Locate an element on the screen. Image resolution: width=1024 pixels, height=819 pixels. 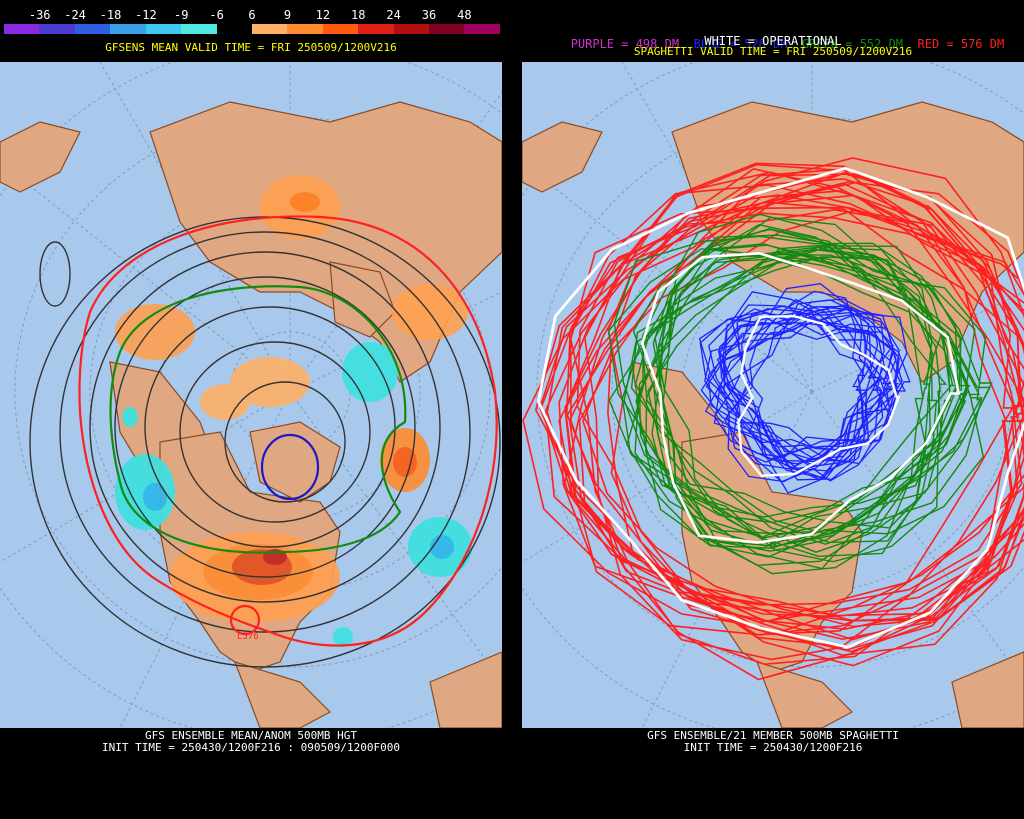
colorbar-labels: -36 -24 -18 -12 -9 -6 6 9 12 18 24 36 48 is located at coordinates (243, 15).